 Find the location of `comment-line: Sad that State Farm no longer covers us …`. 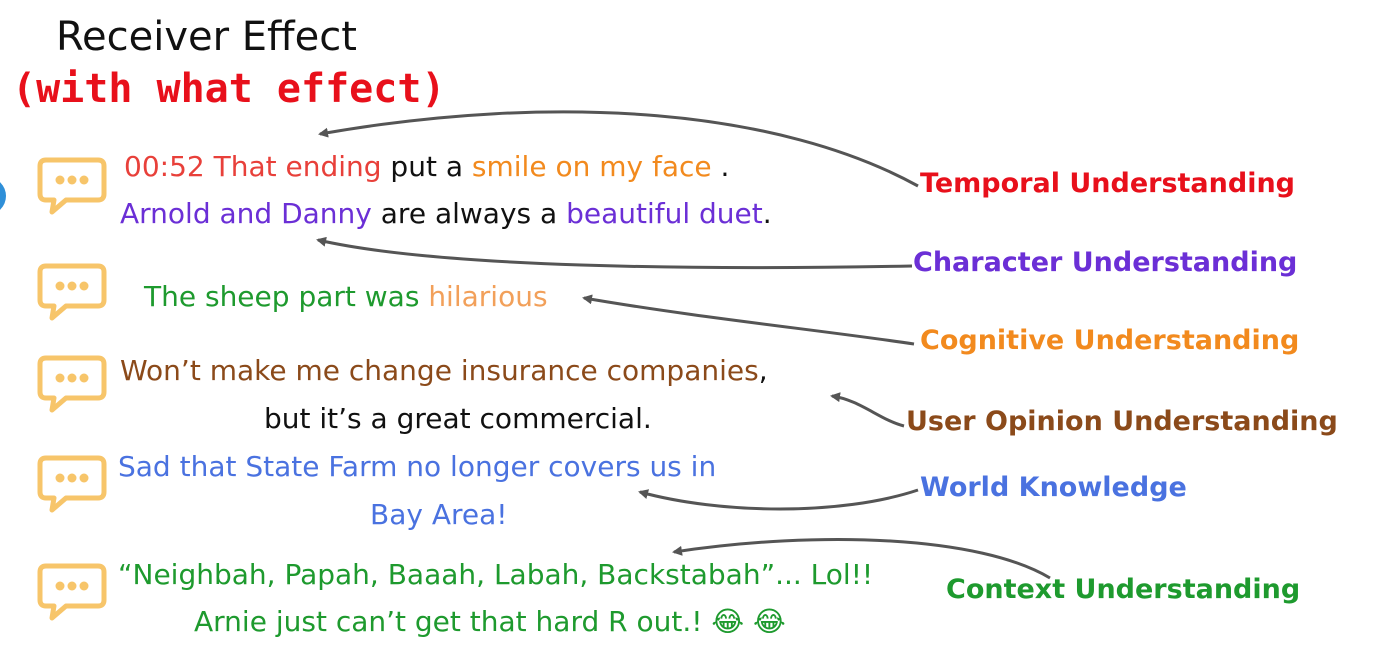

comment-line: Sad that State Farm no longer covers us … is located at coordinates (417, 466).